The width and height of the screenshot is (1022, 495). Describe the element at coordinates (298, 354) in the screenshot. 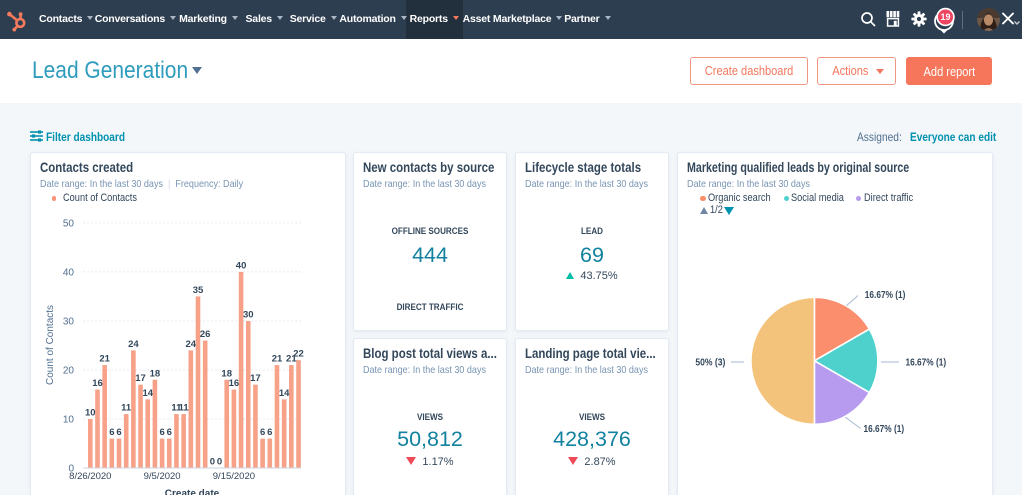

I see `svg-text: 22` at that location.